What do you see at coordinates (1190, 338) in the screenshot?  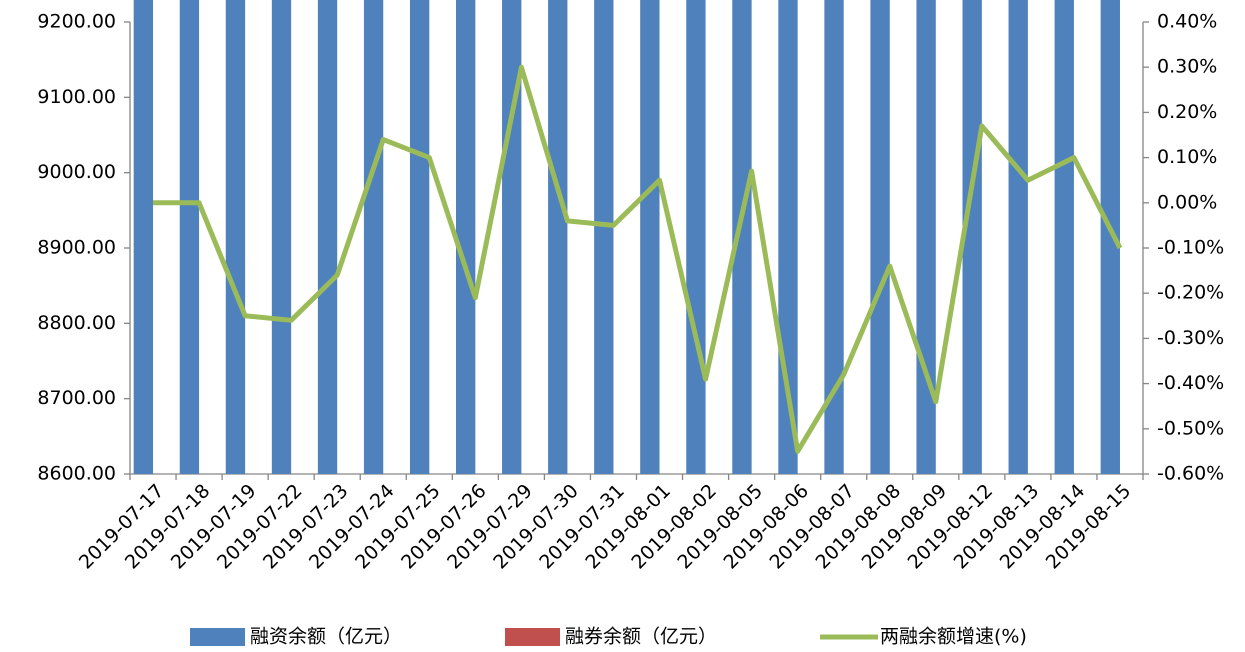 I see `y2-tick-label: -0.30%` at bounding box center [1190, 338].